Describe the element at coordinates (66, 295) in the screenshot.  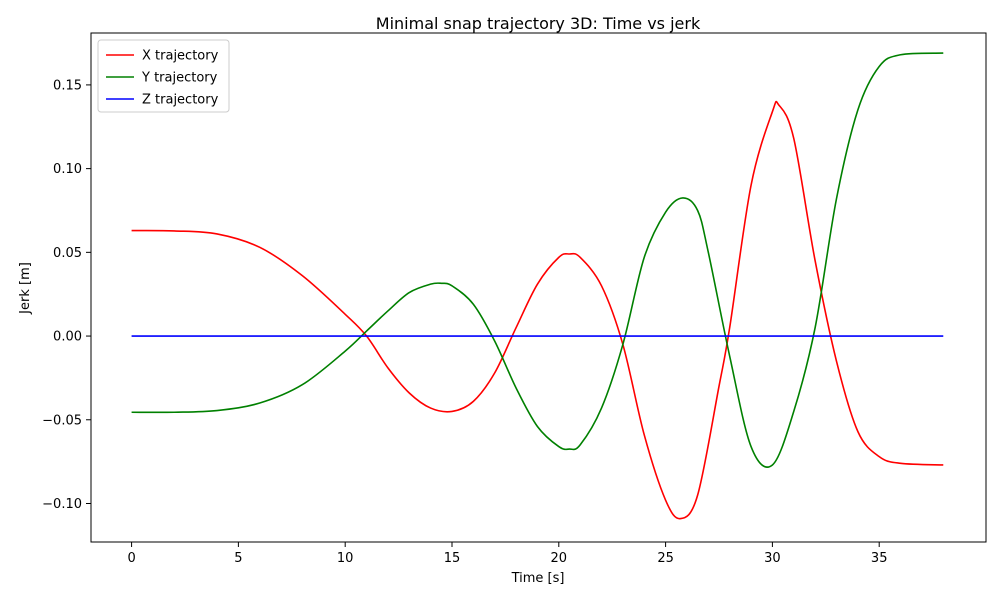
I see `y-axis: −0.10 −0.05 0.00 0.05 0.10 0.15` at that location.